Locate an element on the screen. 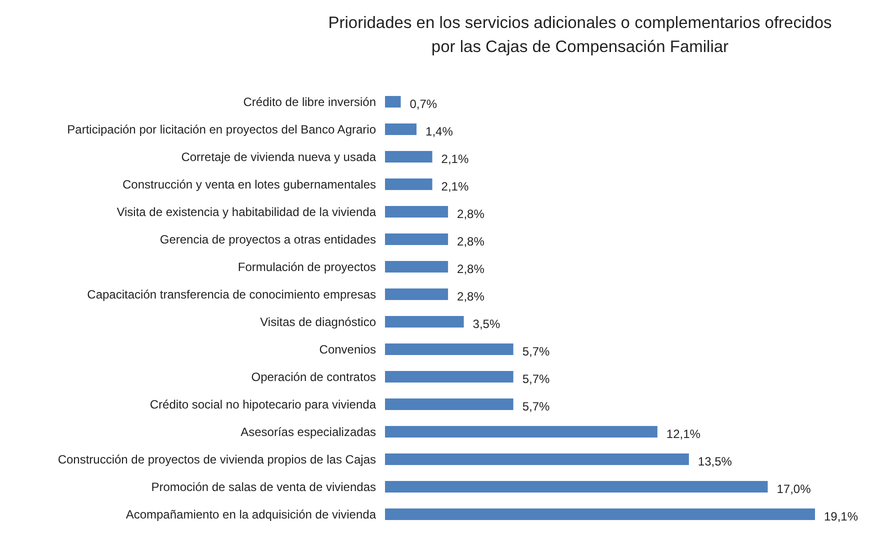 The height and width of the screenshot is (538, 879). y-tick-label: Construcción de proyectos de vivienda propios de las Cajas is located at coordinates (217, 459).